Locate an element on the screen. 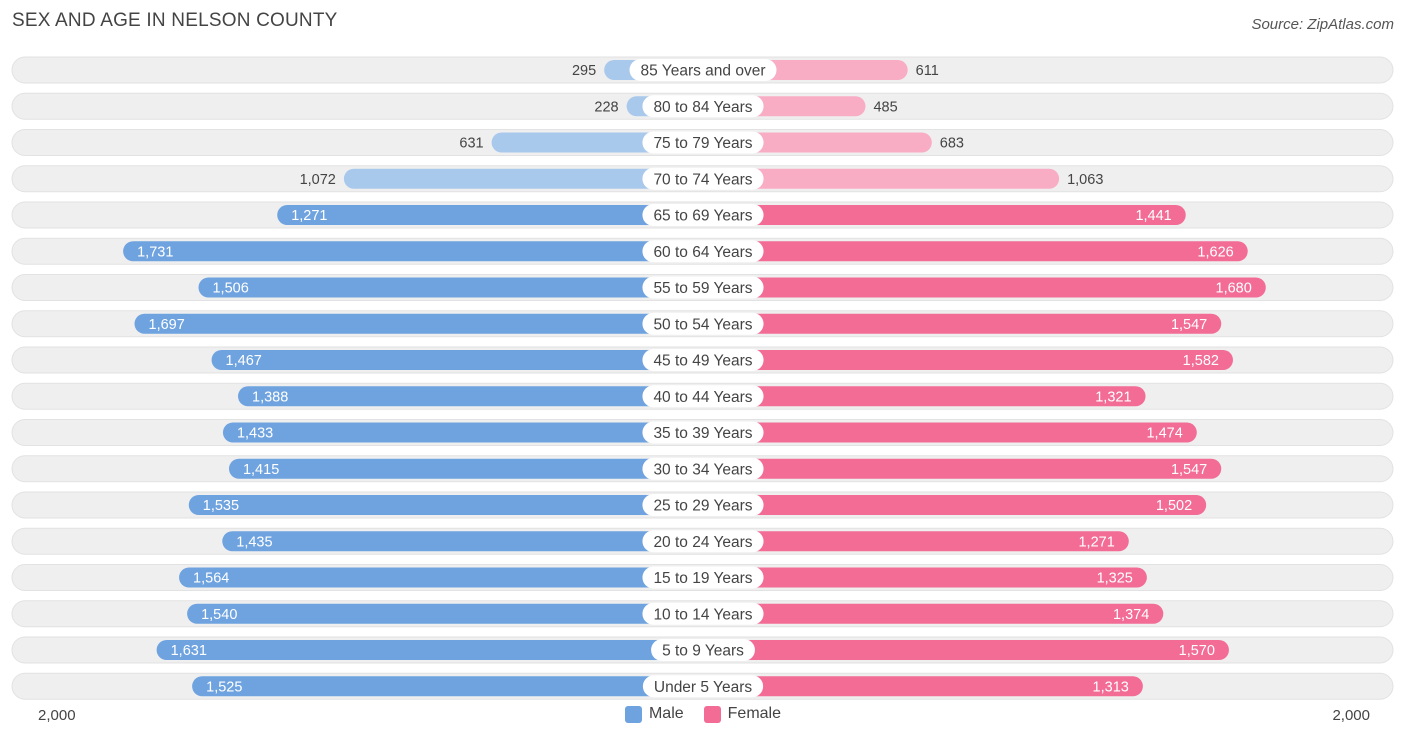 This screenshot has width=1406, height=739. category-label: 25 to 29 Years is located at coordinates (702, 506).